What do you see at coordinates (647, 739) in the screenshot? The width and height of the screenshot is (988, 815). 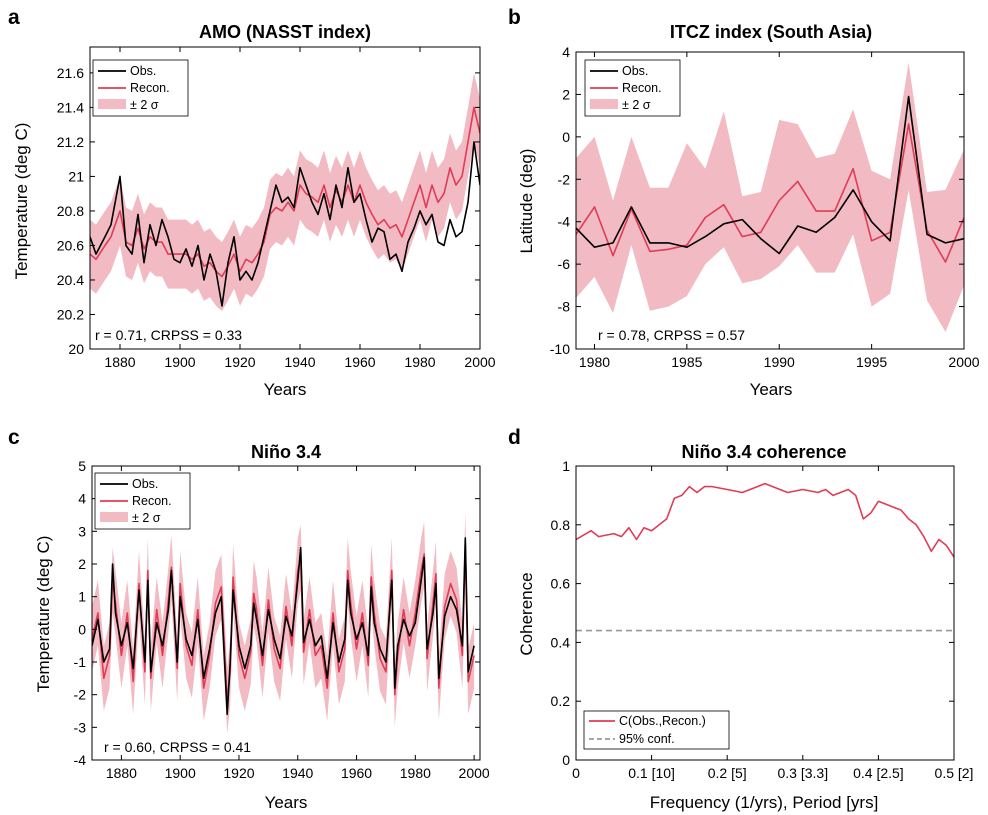 I see `legend-conf-label: 95% conf.` at bounding box center [647, 739].